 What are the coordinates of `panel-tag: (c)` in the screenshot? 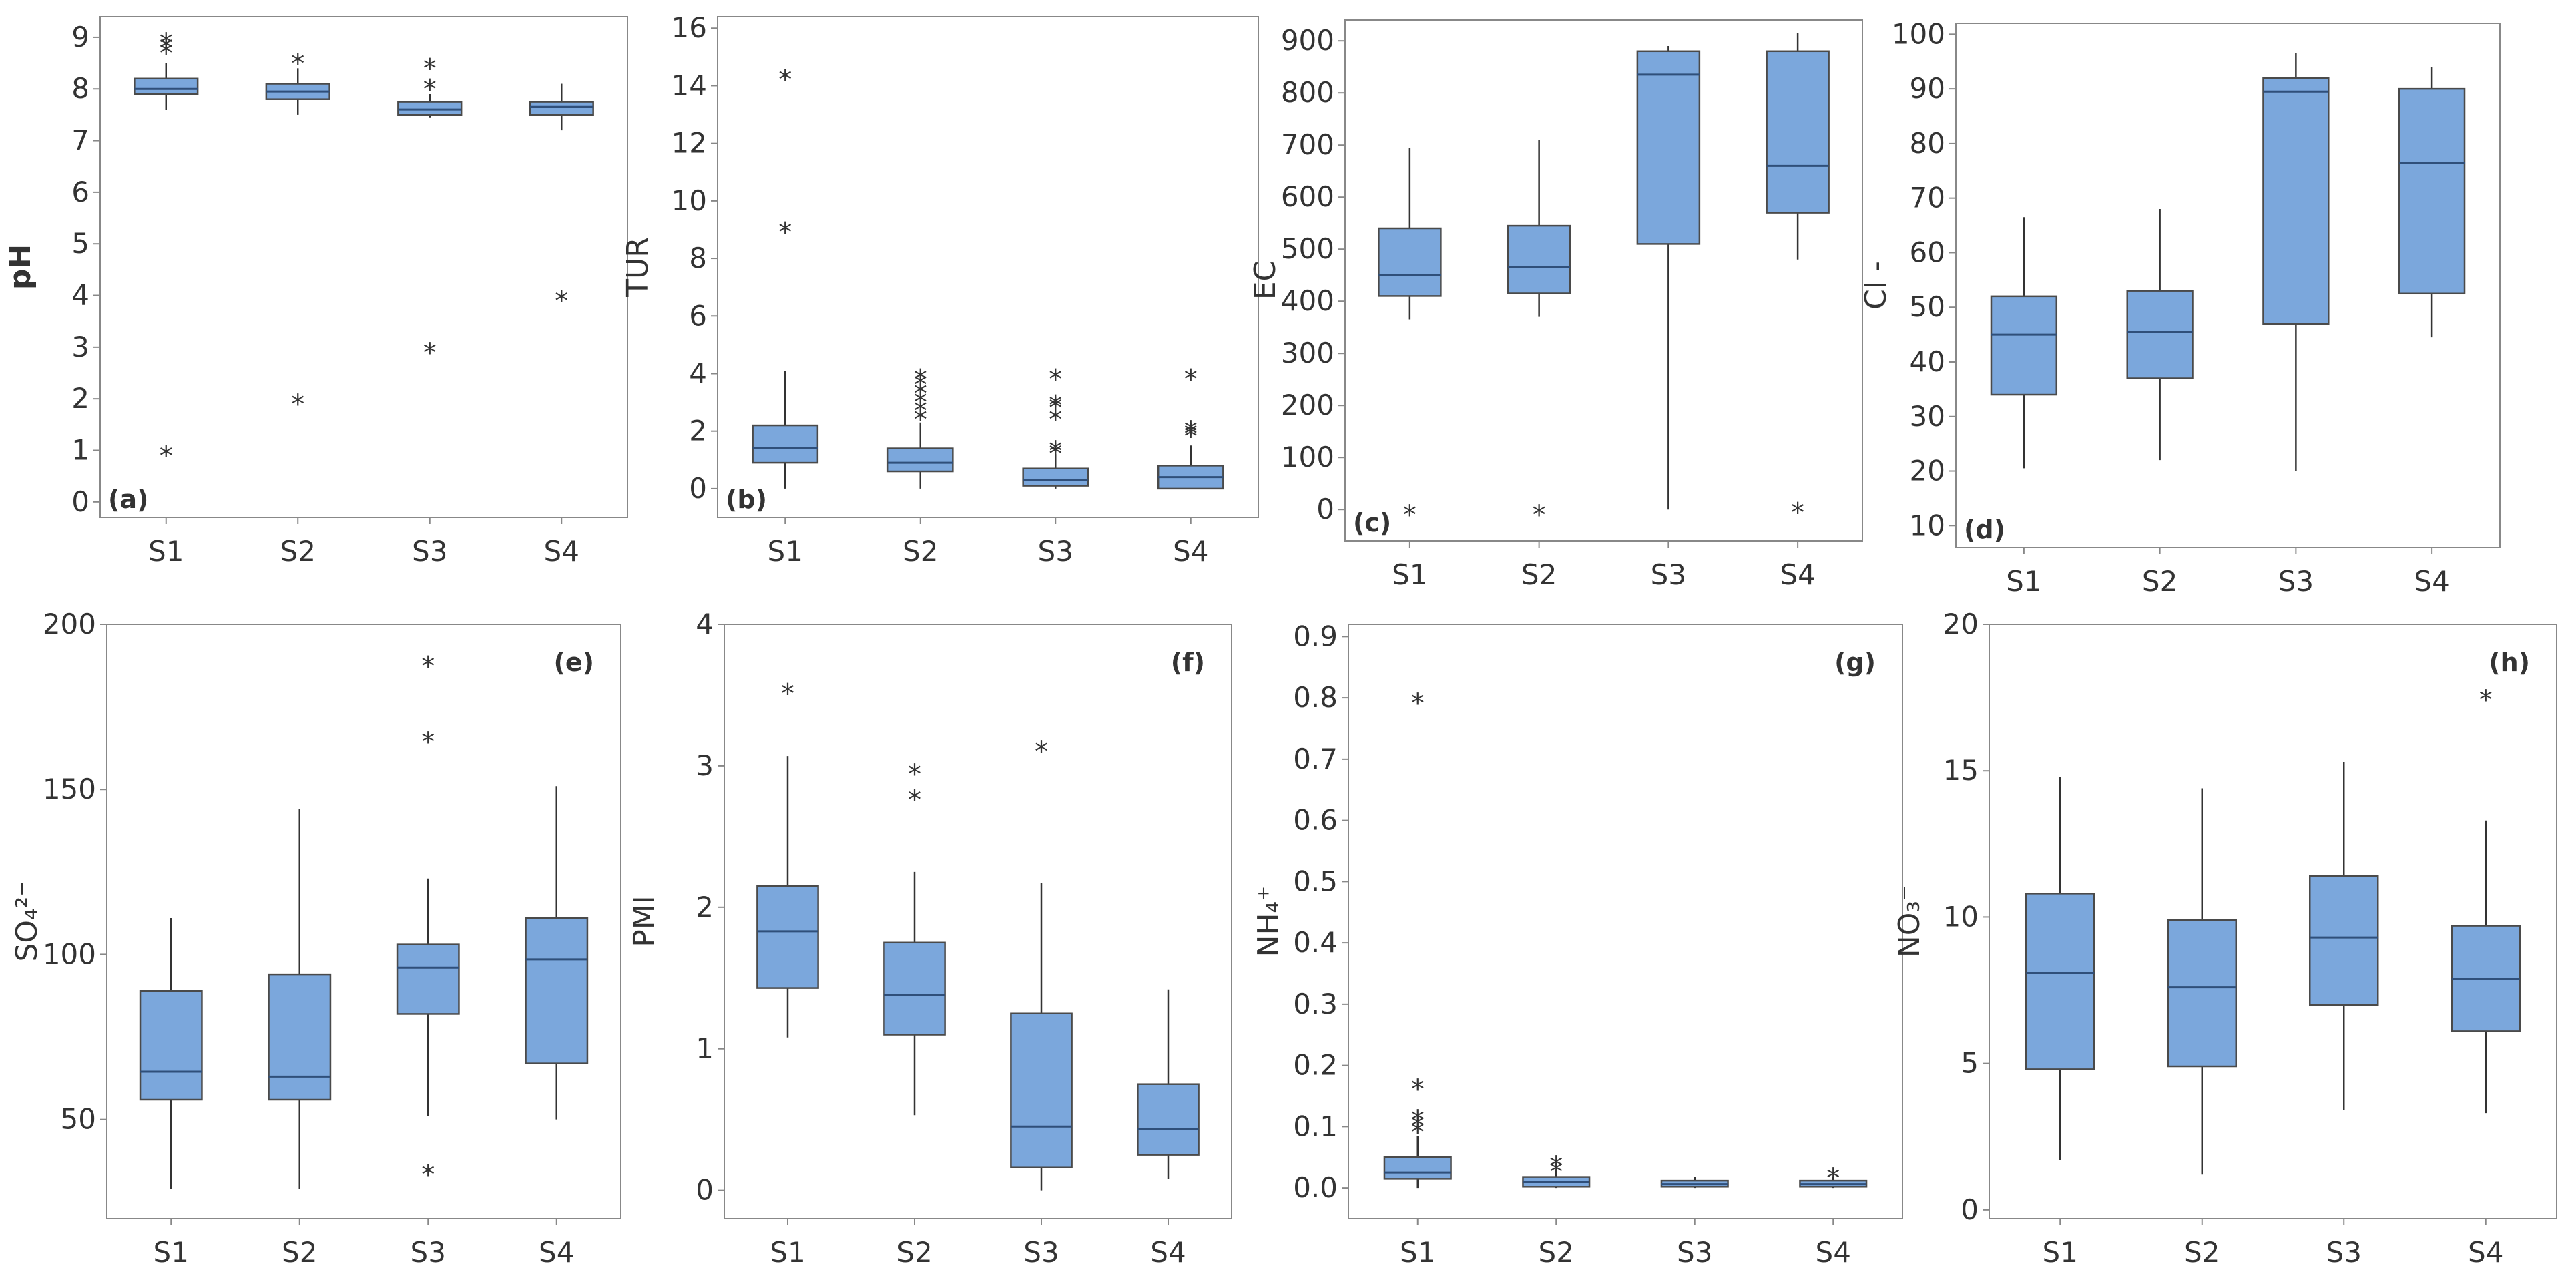 It's located at (1372, 523).